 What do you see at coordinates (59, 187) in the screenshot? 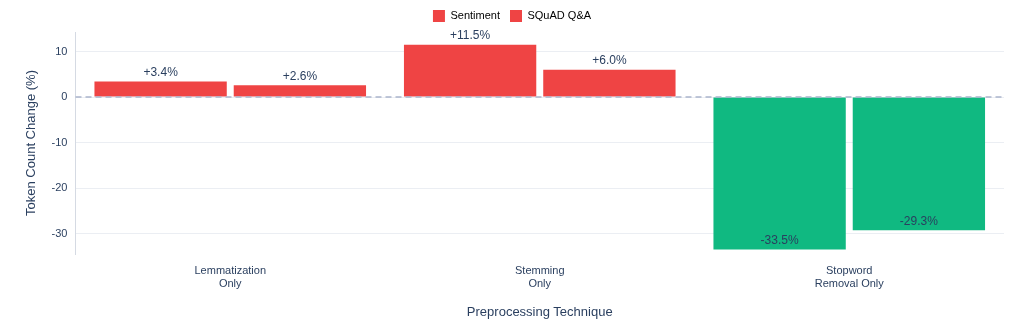
I see `y-tick-label: -20` at bounding box center [59, 187].